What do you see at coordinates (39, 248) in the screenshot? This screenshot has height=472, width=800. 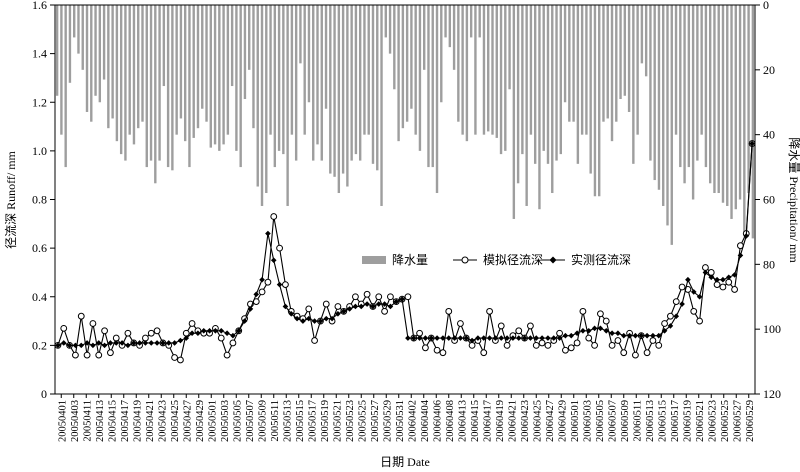 I see `left-tick-label: 0.6` at bounding box center [39, 248].